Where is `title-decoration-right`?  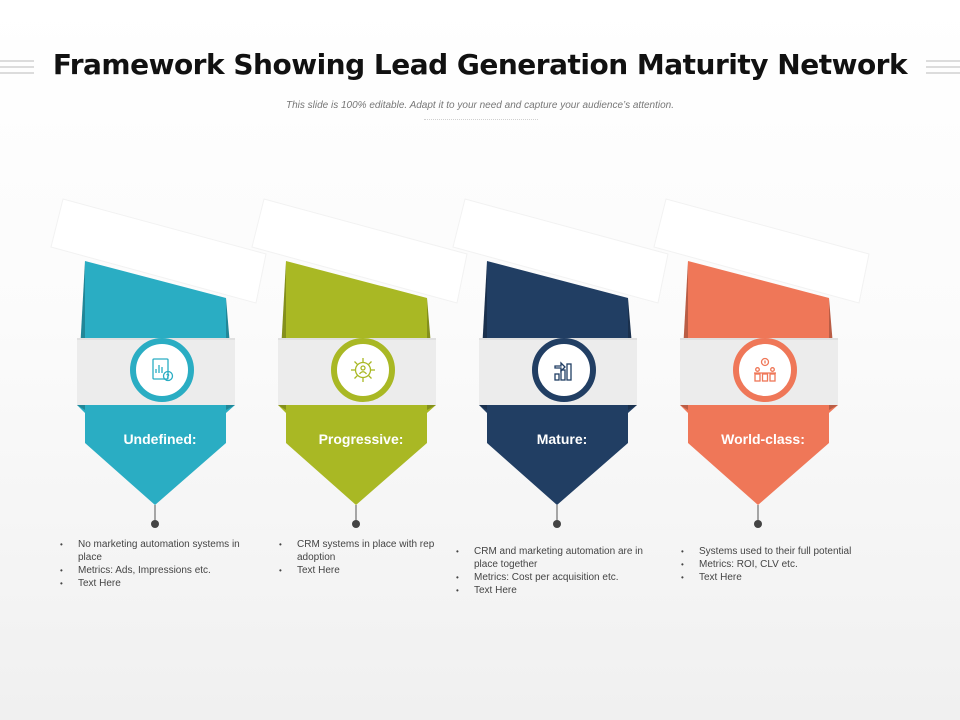
title-decoration-right is located at coordinates (943, 71).